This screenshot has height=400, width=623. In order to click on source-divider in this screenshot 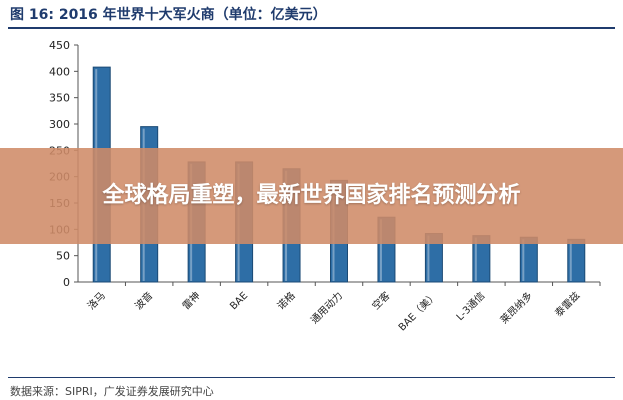, I will do `click(311, 377)`.